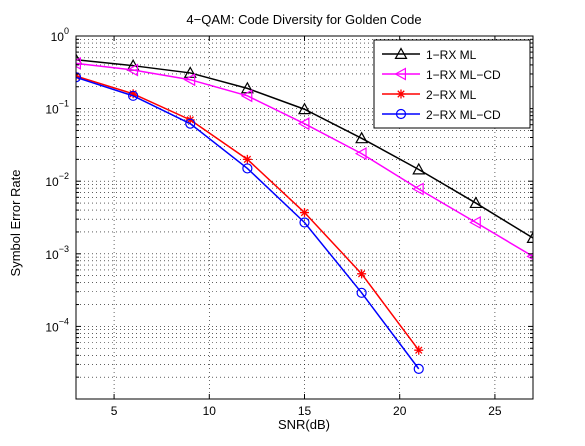 This screenshot has height=446, width=585. I want to click on x-tick-label: 5, so click(114, 411).